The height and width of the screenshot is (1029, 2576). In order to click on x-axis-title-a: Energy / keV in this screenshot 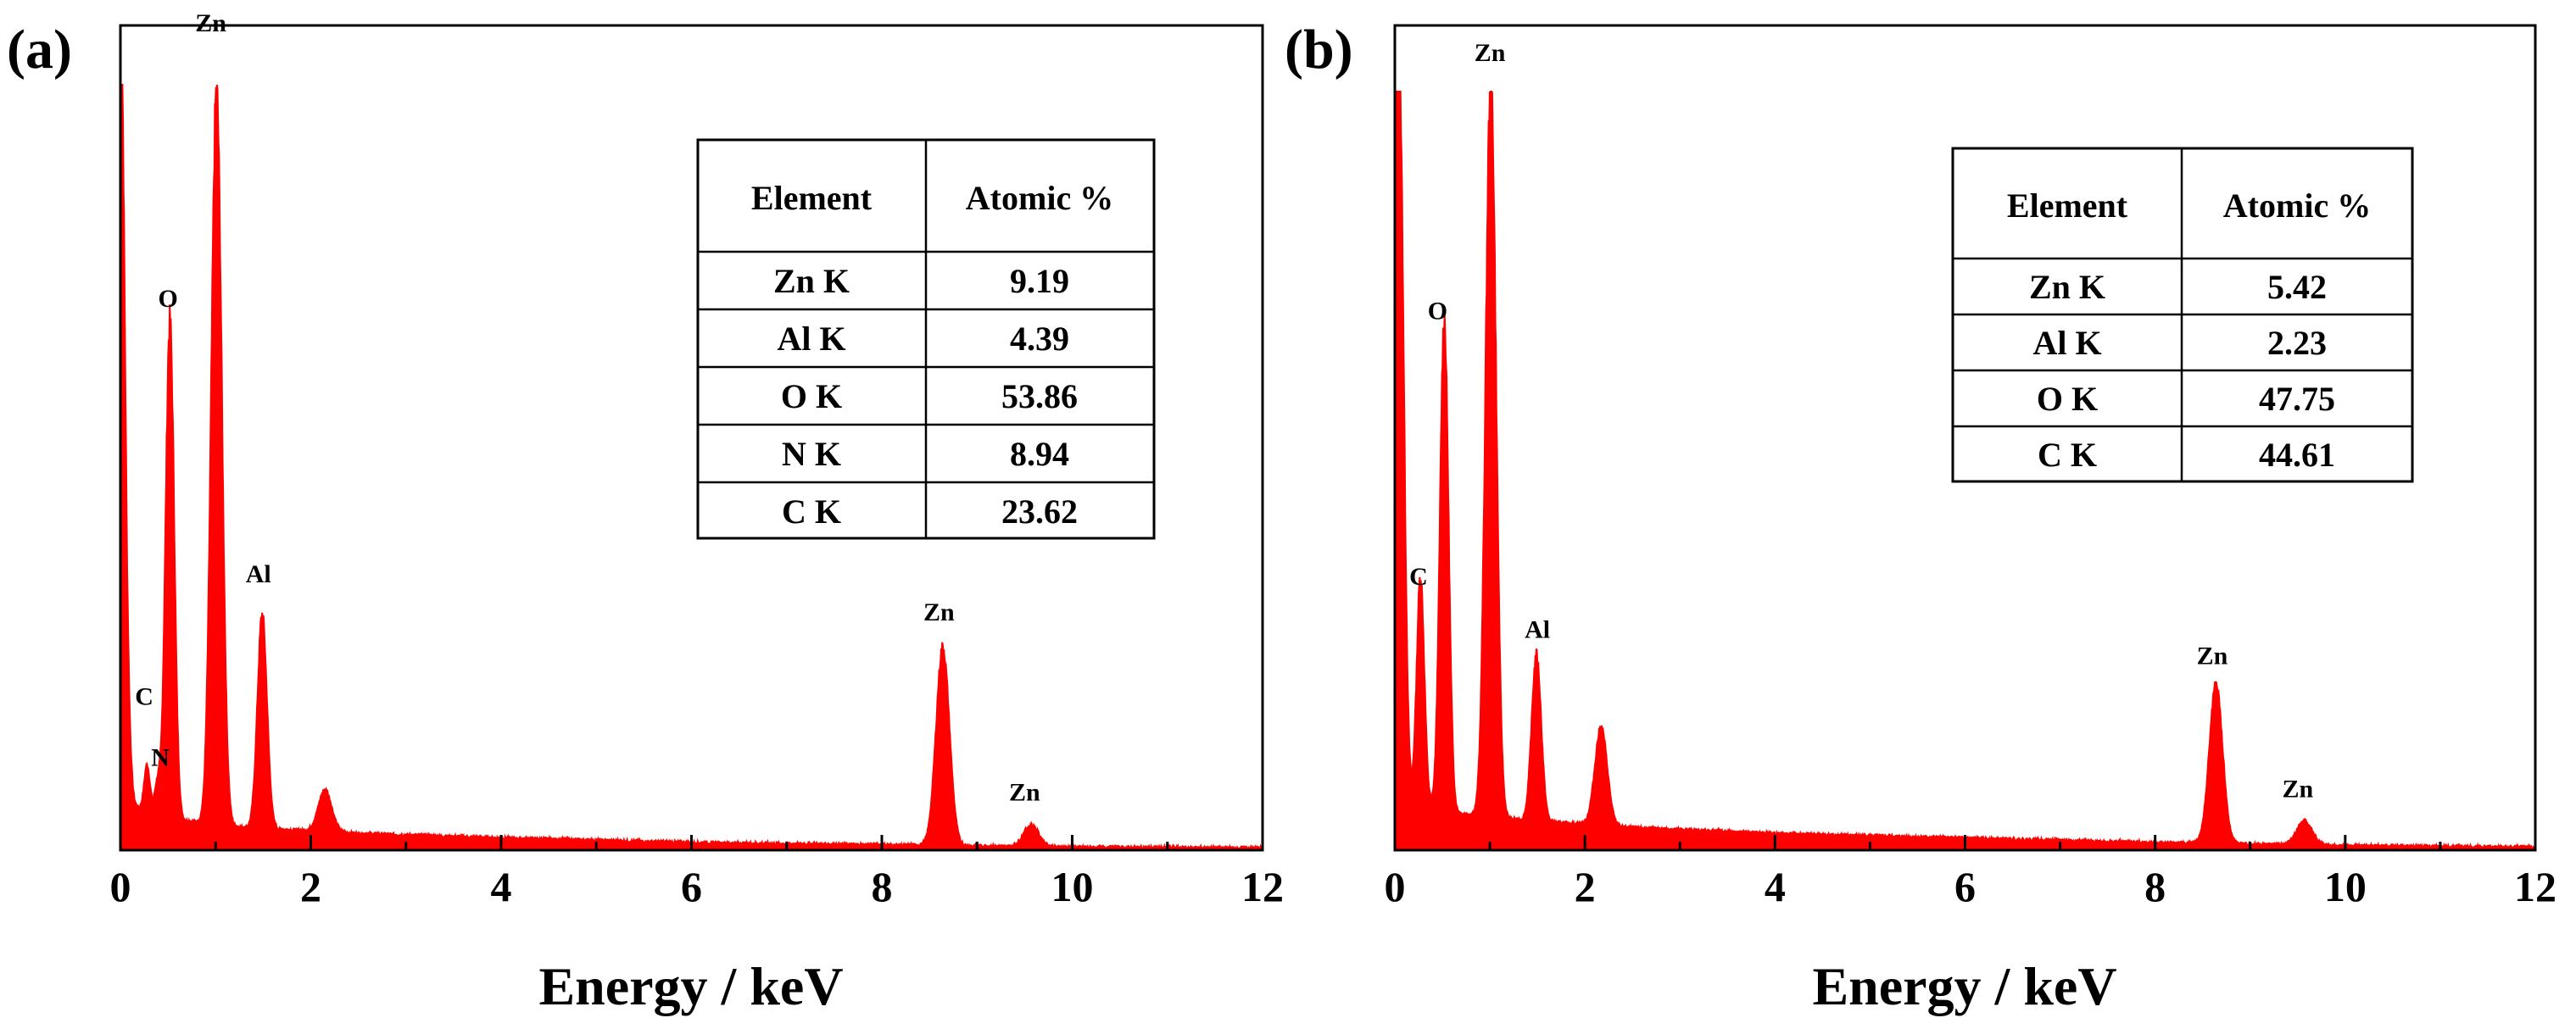, I will do `click(690, 986)`.